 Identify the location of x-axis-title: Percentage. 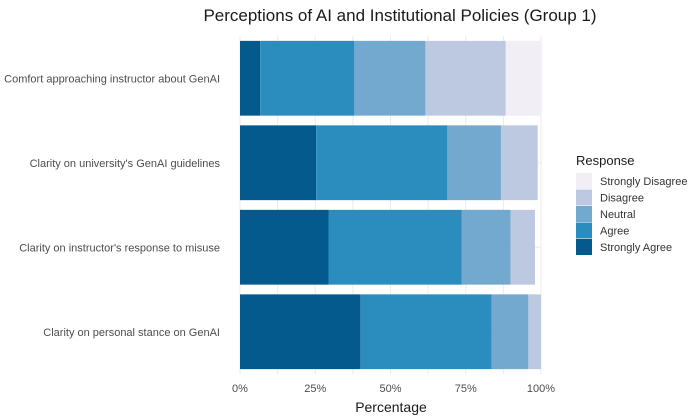
(391, 407).